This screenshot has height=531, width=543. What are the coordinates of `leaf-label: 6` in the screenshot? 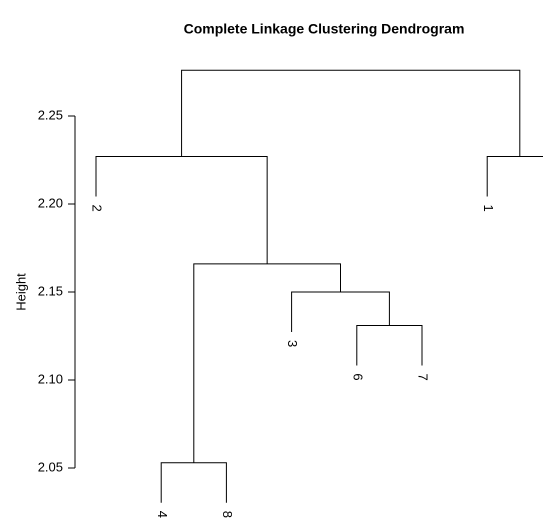 It's located at (357, 376).